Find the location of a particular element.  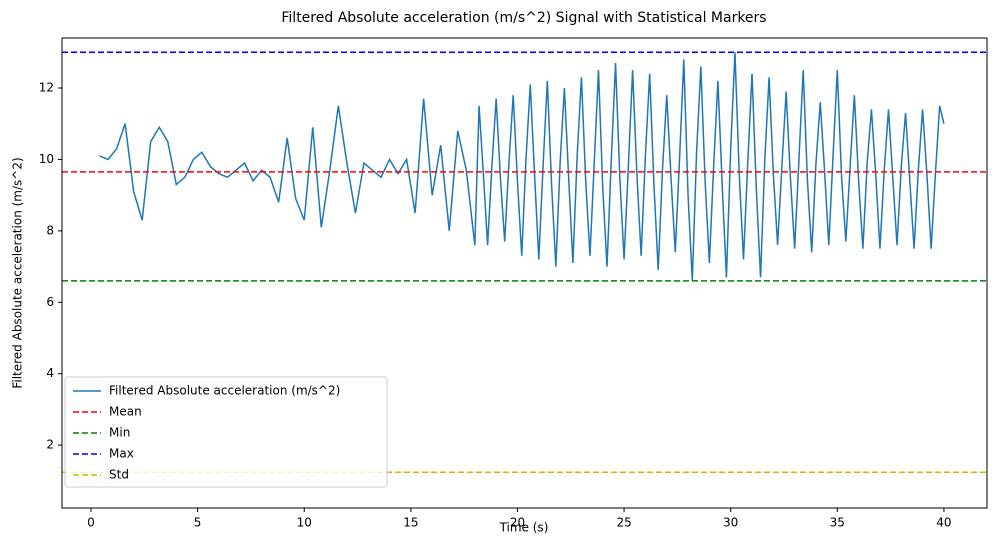

x-axis-label: Time (s) is located at coordinates (524, 528).